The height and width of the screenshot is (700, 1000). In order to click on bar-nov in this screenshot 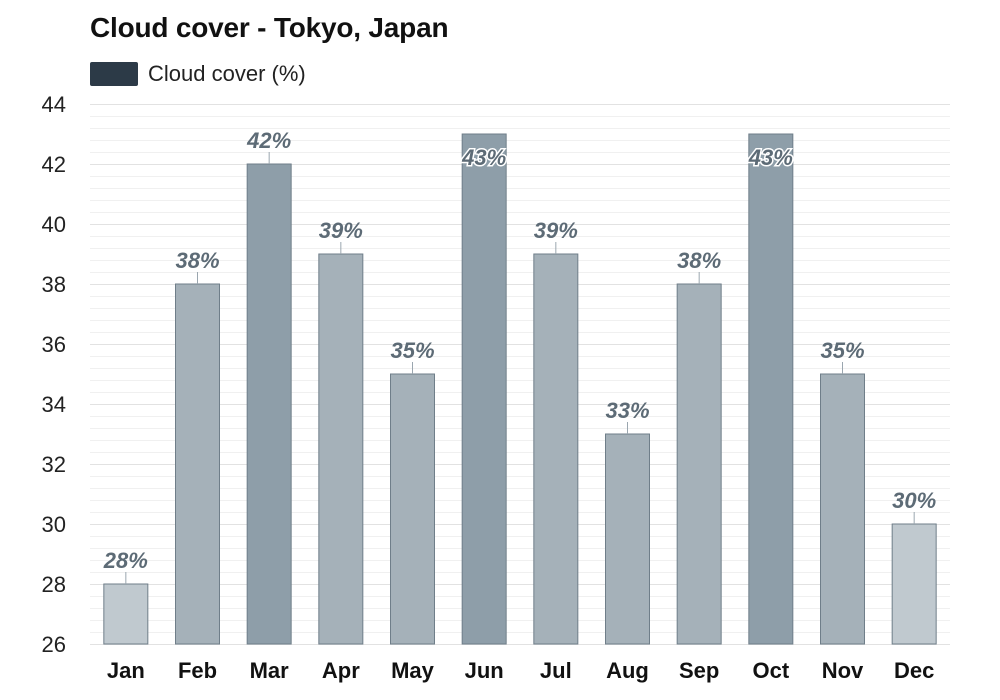, I will do `click(842, 509)`.